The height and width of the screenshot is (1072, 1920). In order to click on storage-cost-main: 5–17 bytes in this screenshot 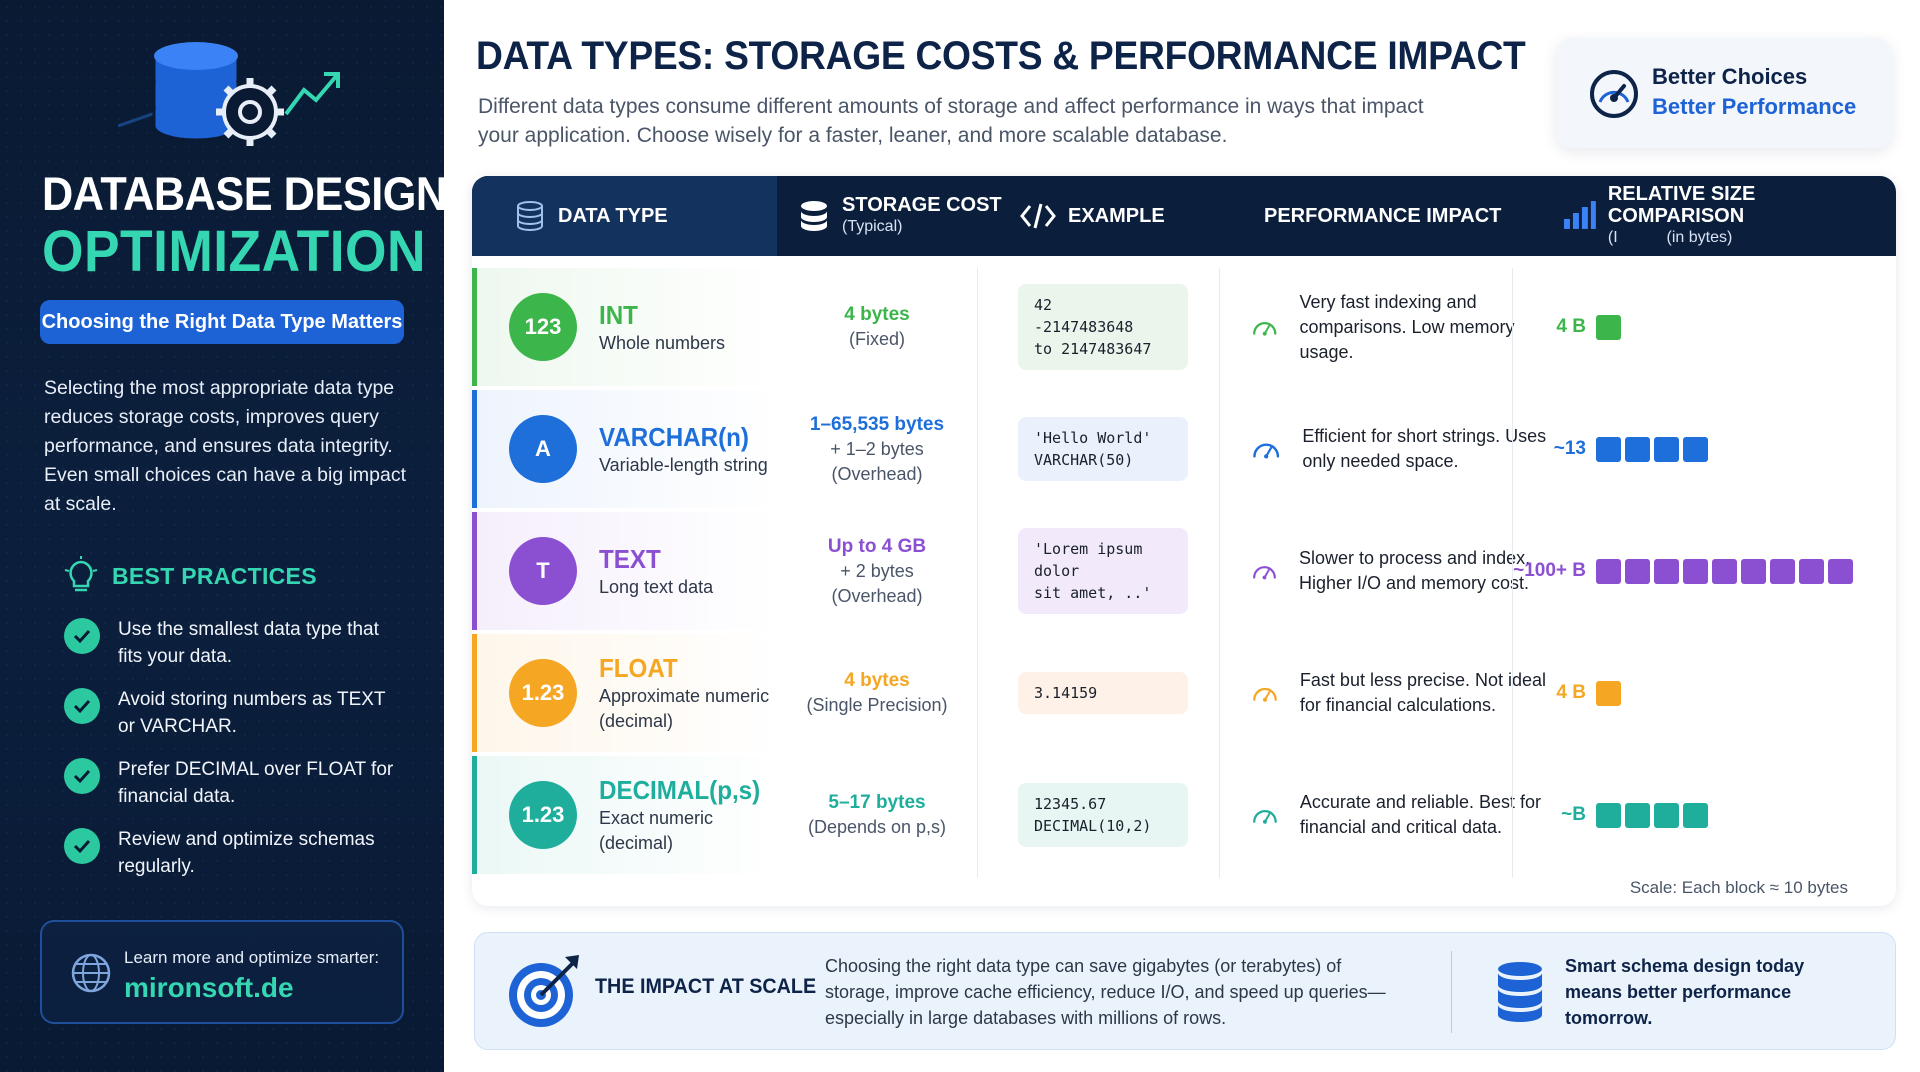, I will do `click(877, 802)`.